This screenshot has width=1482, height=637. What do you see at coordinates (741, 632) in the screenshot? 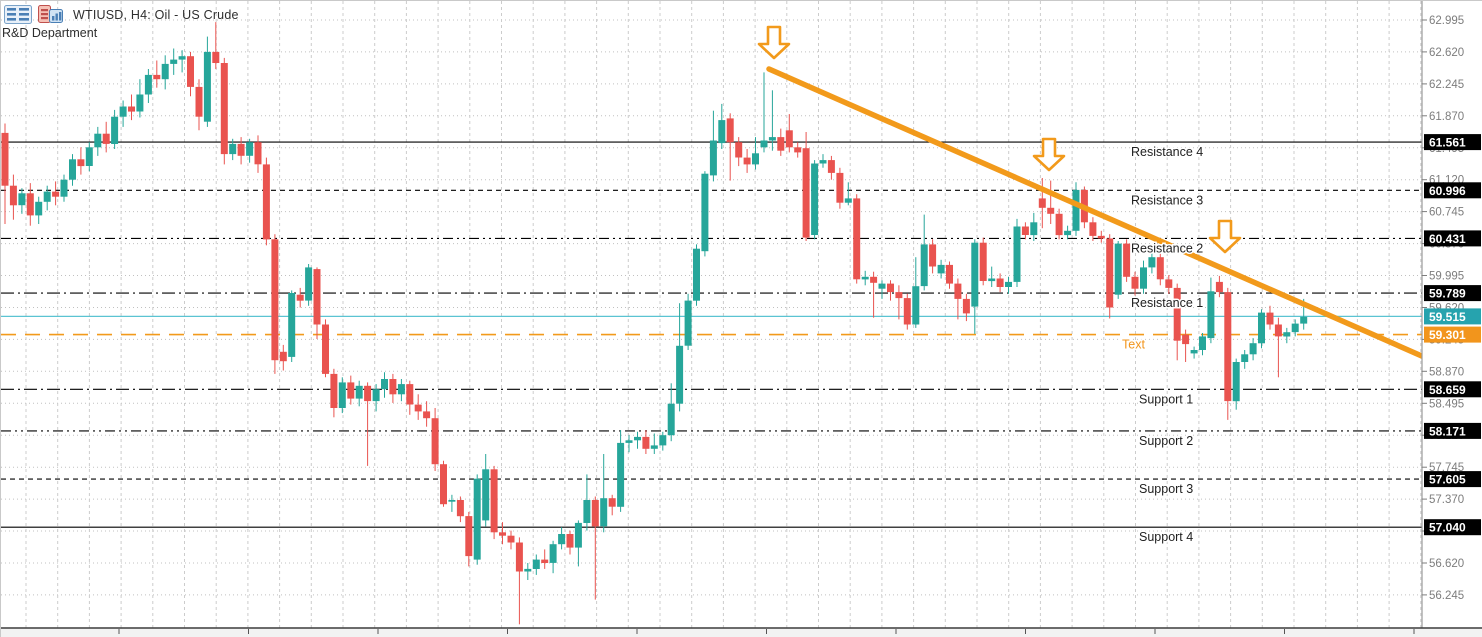
I see `time-axis` at bounding box center [741, 632].